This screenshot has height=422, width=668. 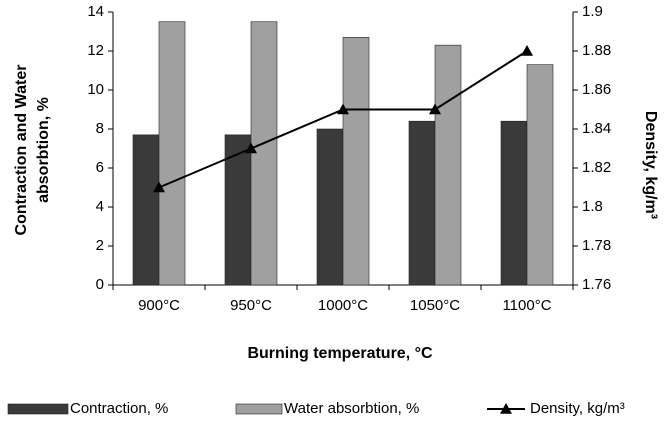 What do you see at coordinates (159, 305) in the screenshot?
I see `x-tick-label: 900°C` at bounding box center [159, 305].